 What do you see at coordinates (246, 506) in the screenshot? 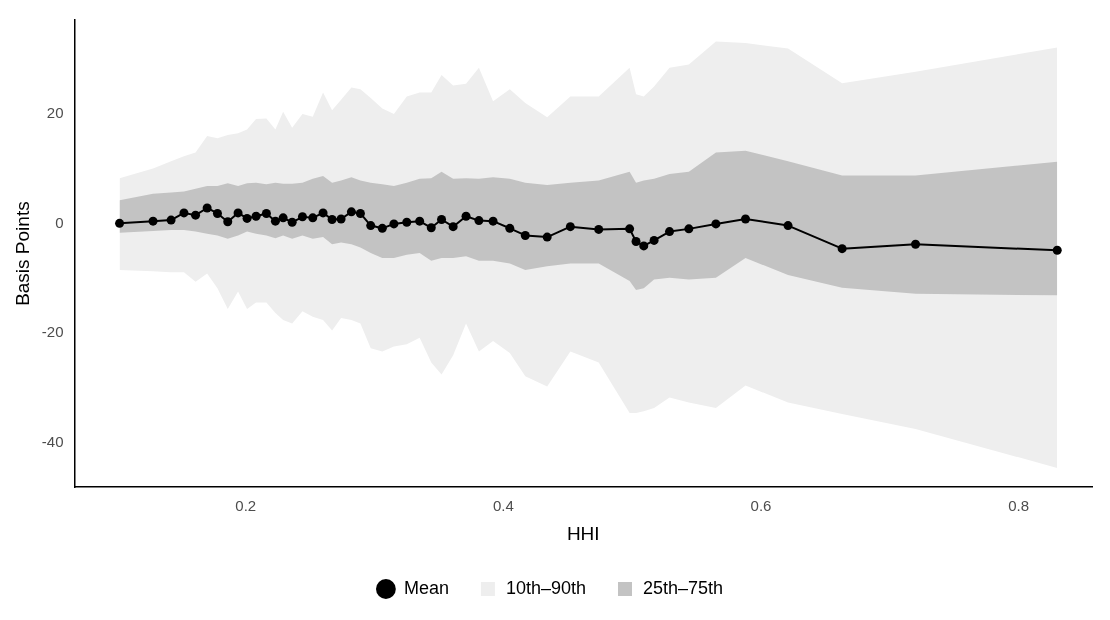
I see `x-tick-label: 0.2` at bounding box center [246, 506].